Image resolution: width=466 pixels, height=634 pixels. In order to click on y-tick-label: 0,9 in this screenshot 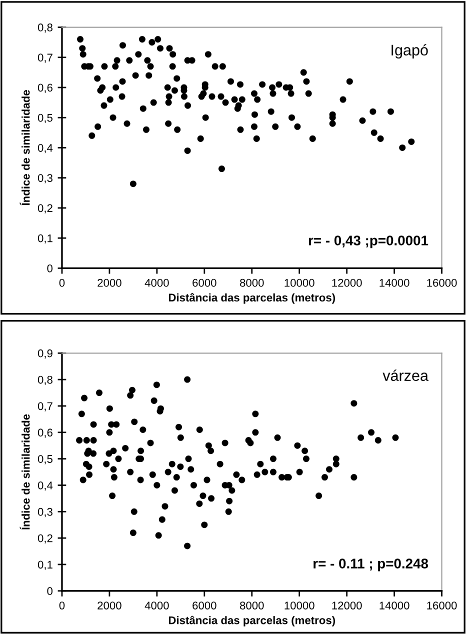, I will do `click(45, 354)`.